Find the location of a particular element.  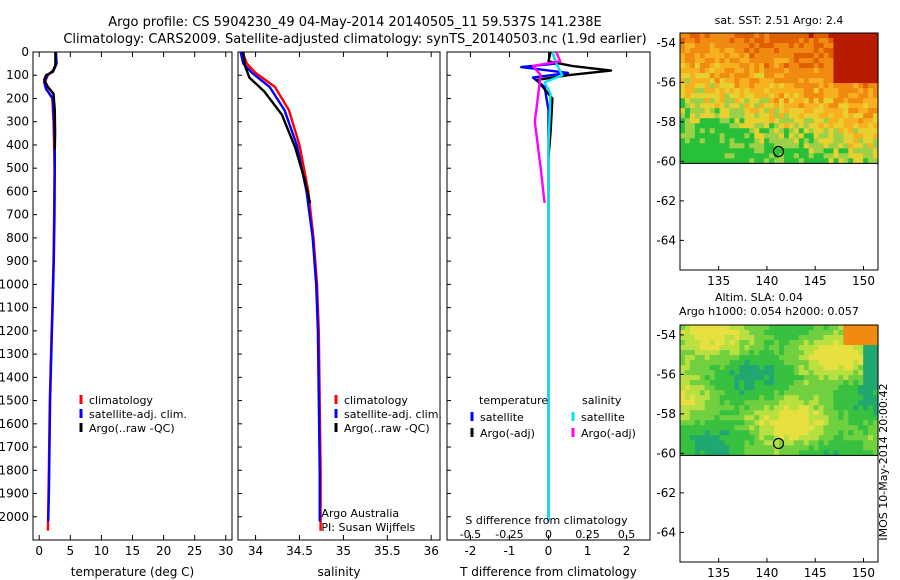

temperature-ytick-label: 1900 is located at coordinates (14, 494).